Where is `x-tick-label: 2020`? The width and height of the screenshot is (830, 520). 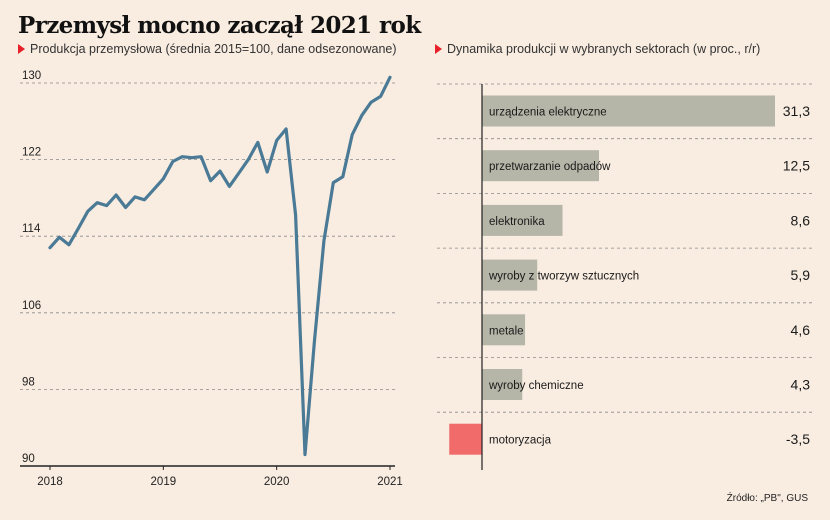 x-tick-label: 2020 is located at coordinates (277, 482).